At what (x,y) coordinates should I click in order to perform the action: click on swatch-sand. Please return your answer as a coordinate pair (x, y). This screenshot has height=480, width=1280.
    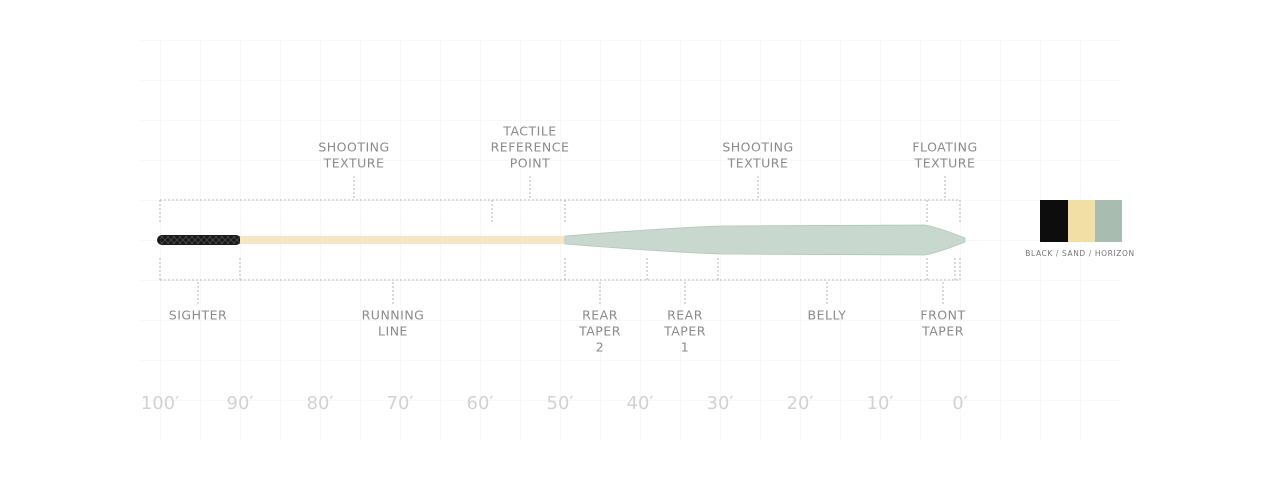
    Looking at the image, I should click on (1081, 221).